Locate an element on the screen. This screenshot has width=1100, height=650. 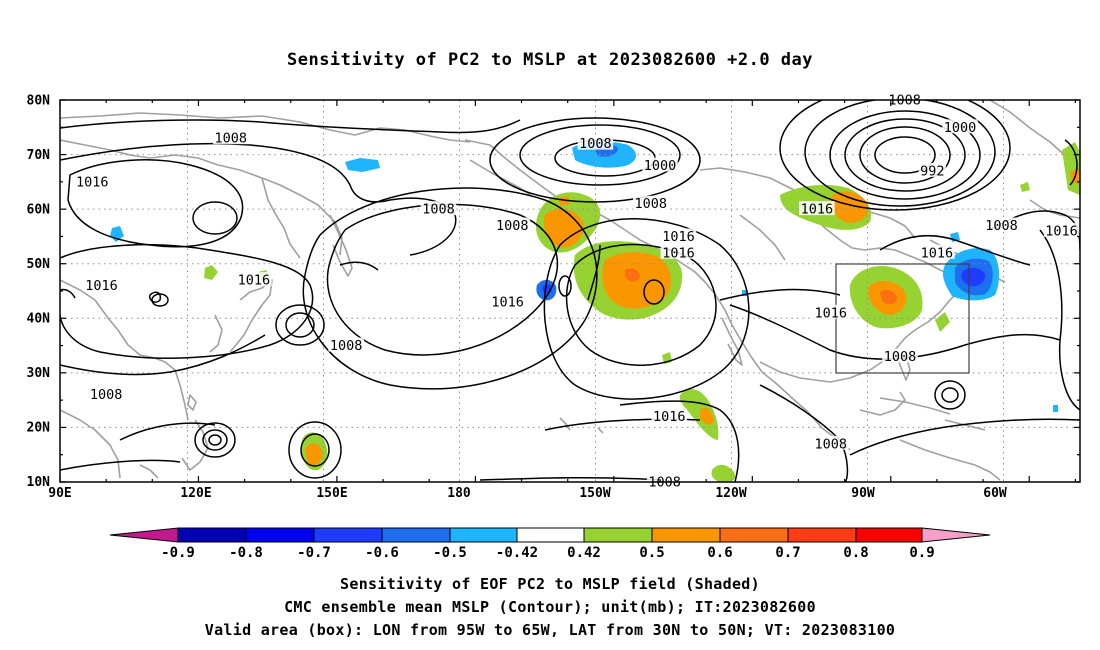
lat-tick-label: 30N is located at coordinates (39, 373).